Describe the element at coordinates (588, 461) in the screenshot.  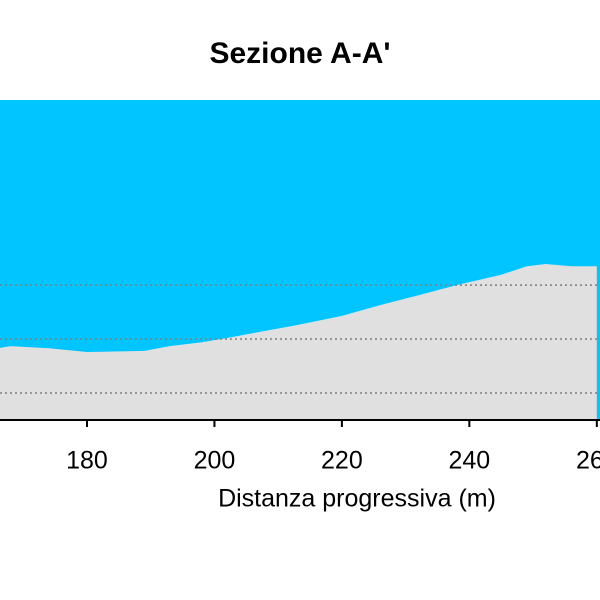
I see `x-tick-label: 260` at that location.